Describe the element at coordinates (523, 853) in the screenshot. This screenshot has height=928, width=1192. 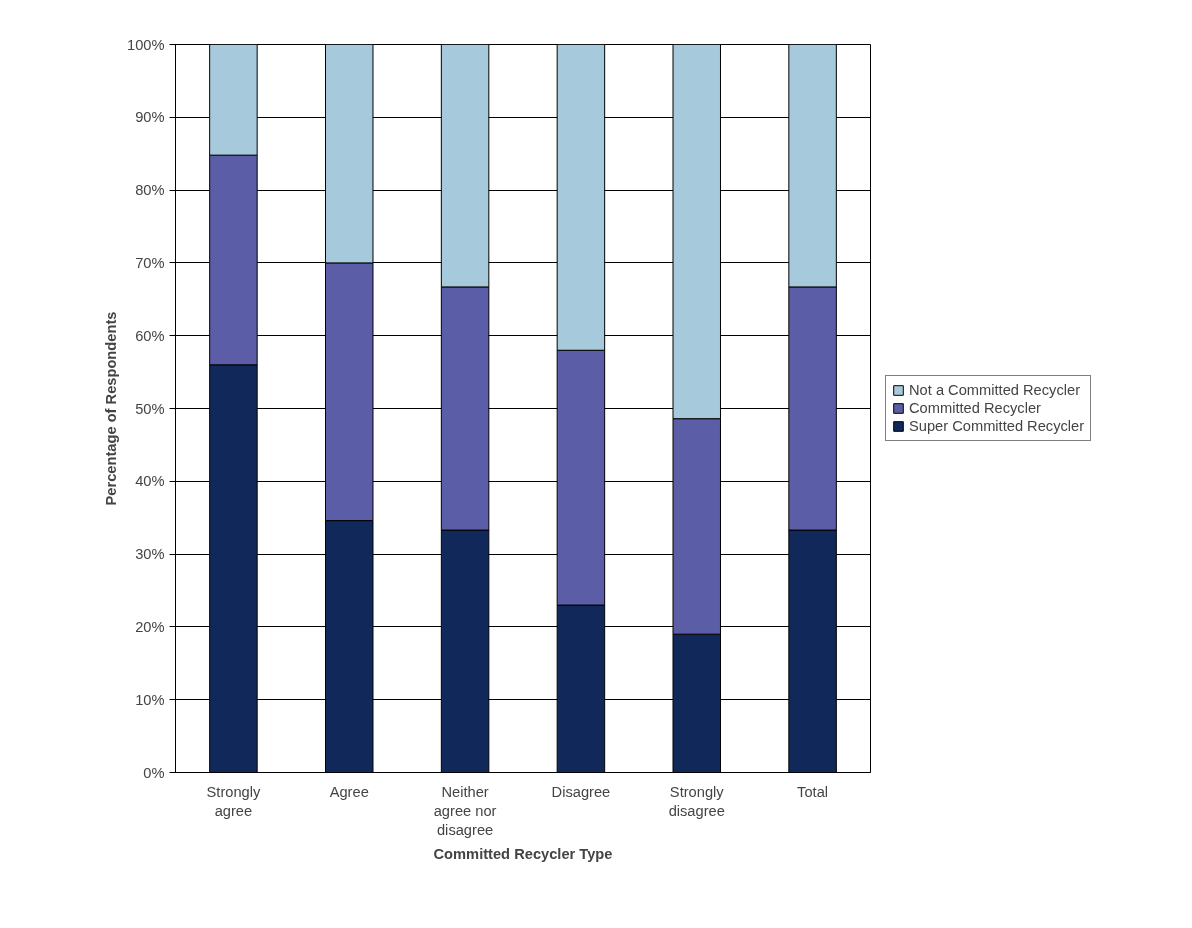
I see `x-axis-title: Committed Recycler Type` at that location.